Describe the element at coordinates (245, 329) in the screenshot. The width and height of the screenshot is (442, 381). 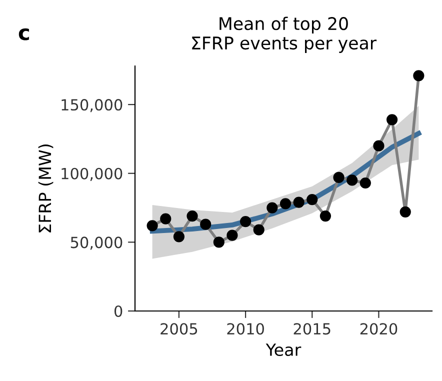
I see `x-tick-label: 2010` at that location.